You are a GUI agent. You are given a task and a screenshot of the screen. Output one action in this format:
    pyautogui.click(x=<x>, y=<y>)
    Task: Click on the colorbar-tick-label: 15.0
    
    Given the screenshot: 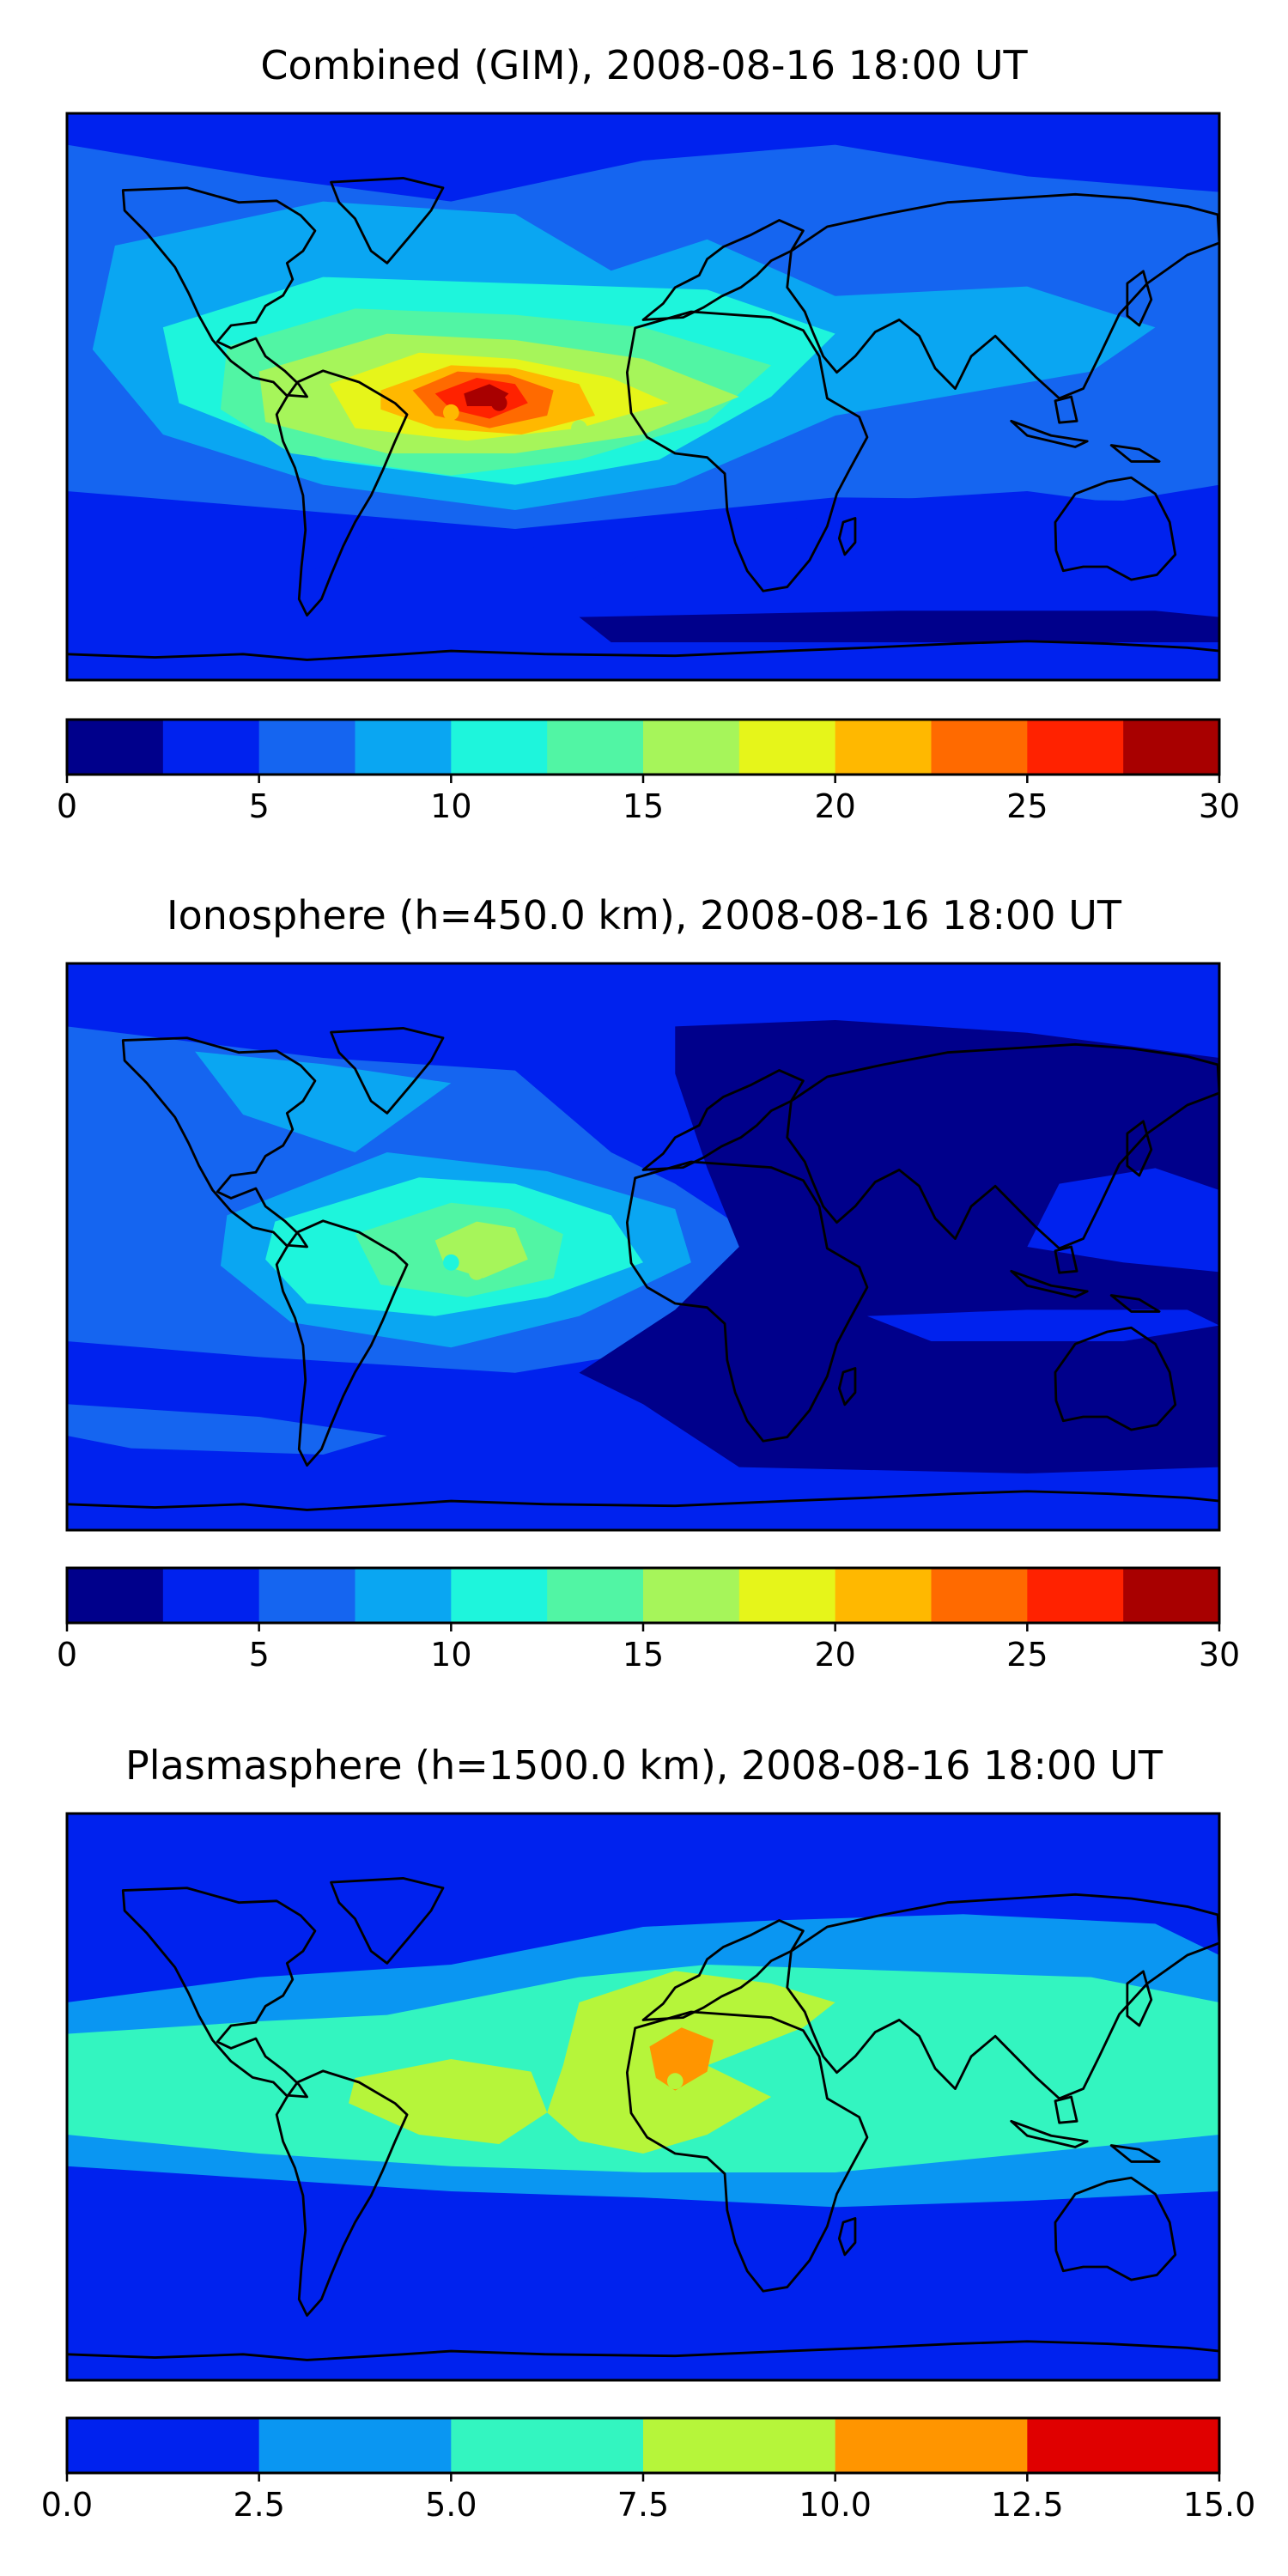 What is the action you would take?
    pyautogui.click(x=1219, y=2505)
    